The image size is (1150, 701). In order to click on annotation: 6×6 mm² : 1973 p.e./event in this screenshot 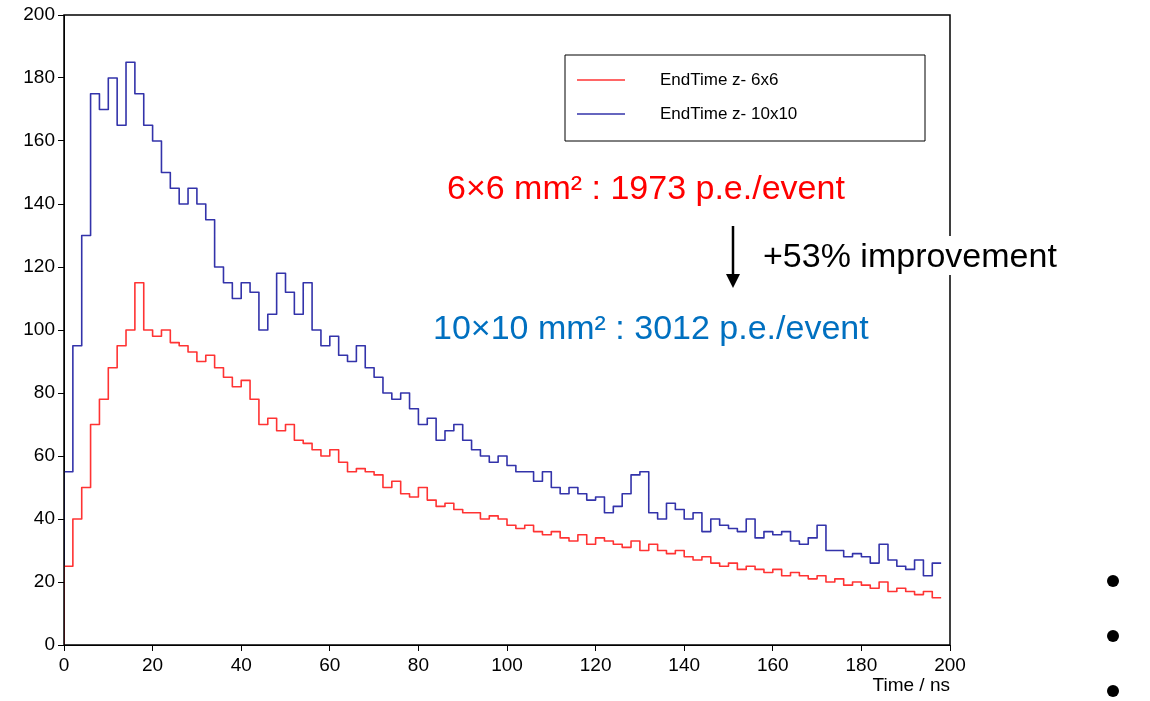, I will do `click(646, 187)`.